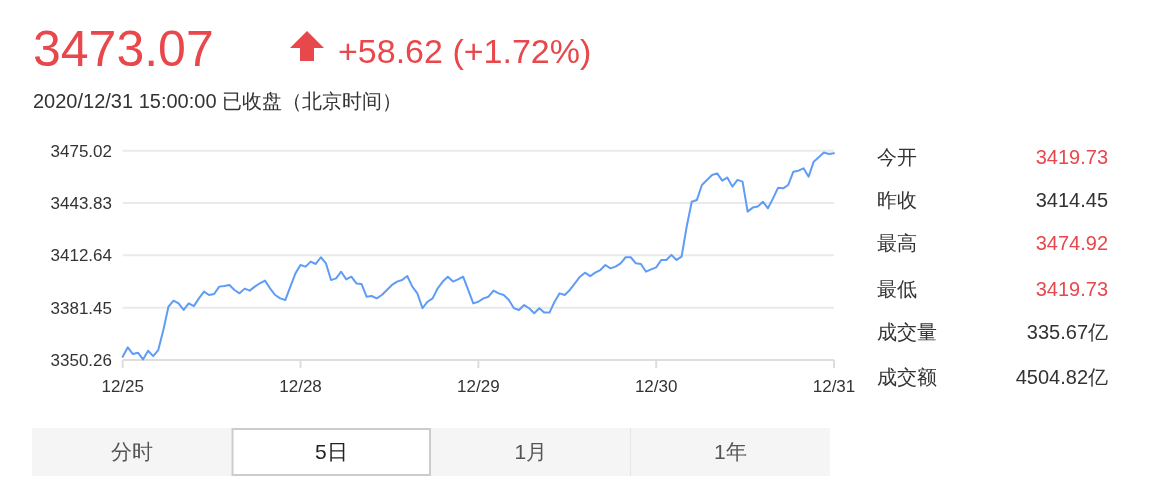 The height and width of the screenshot is (480, 1164). I want to click on chart-subtitle: +58.62 (+1.72%), so click(465, 51).